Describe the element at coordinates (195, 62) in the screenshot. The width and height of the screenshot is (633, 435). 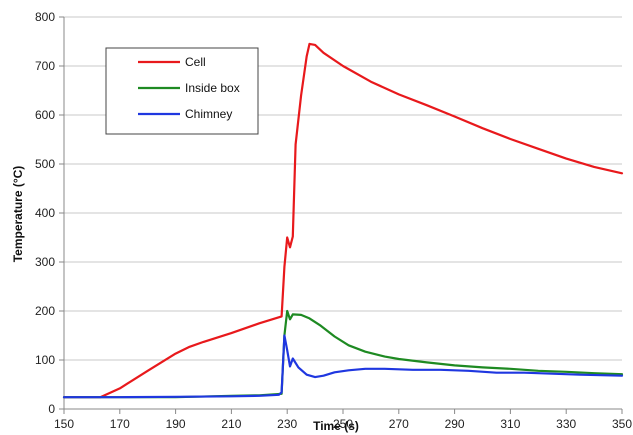
I see `legend-label: Cell` at that location.